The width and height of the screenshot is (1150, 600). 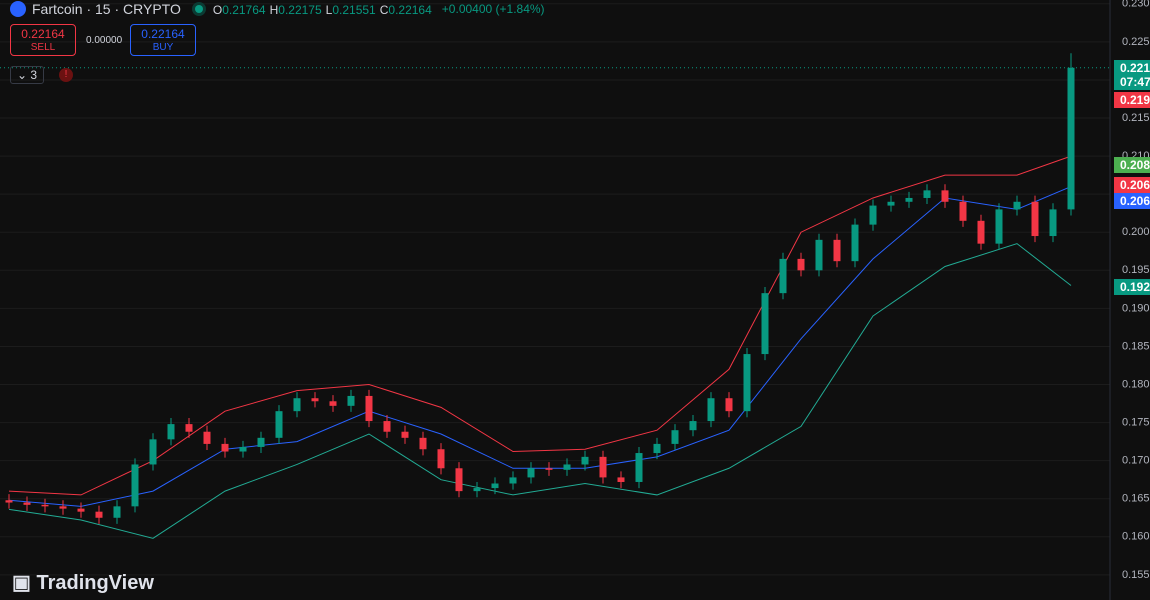 I want to click on logo: ▣ TradingView, so click(x=83, y=583).